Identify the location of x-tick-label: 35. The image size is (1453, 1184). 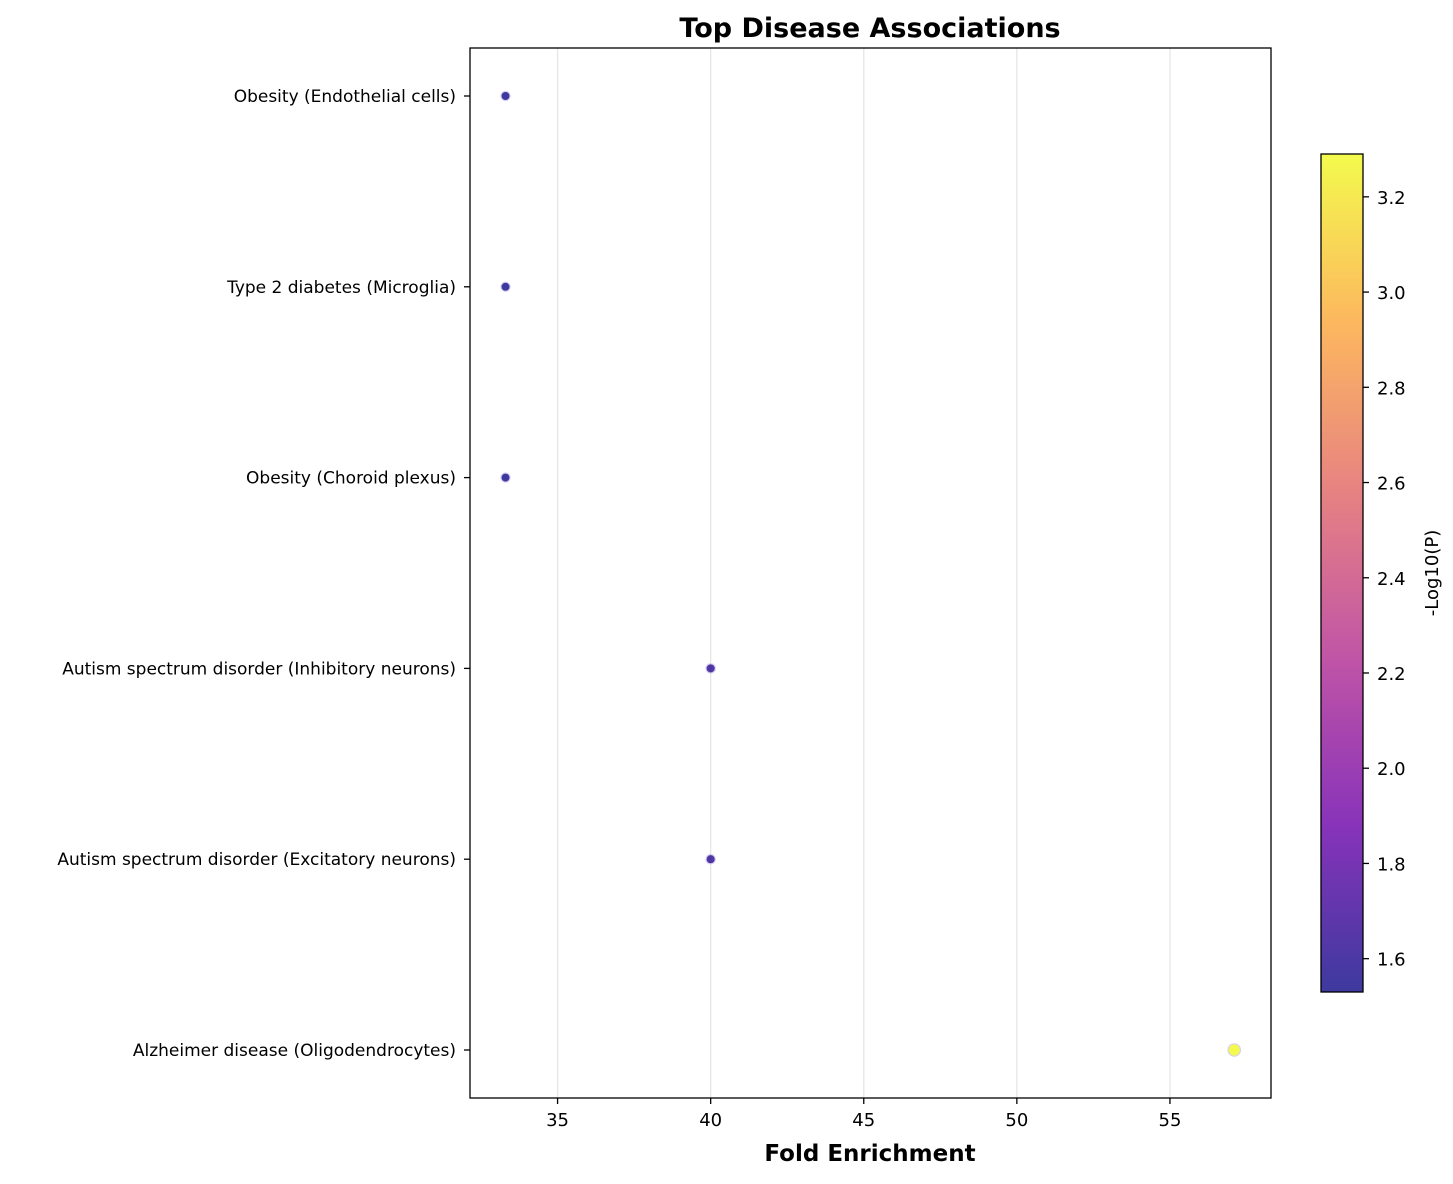
(557, 1120).